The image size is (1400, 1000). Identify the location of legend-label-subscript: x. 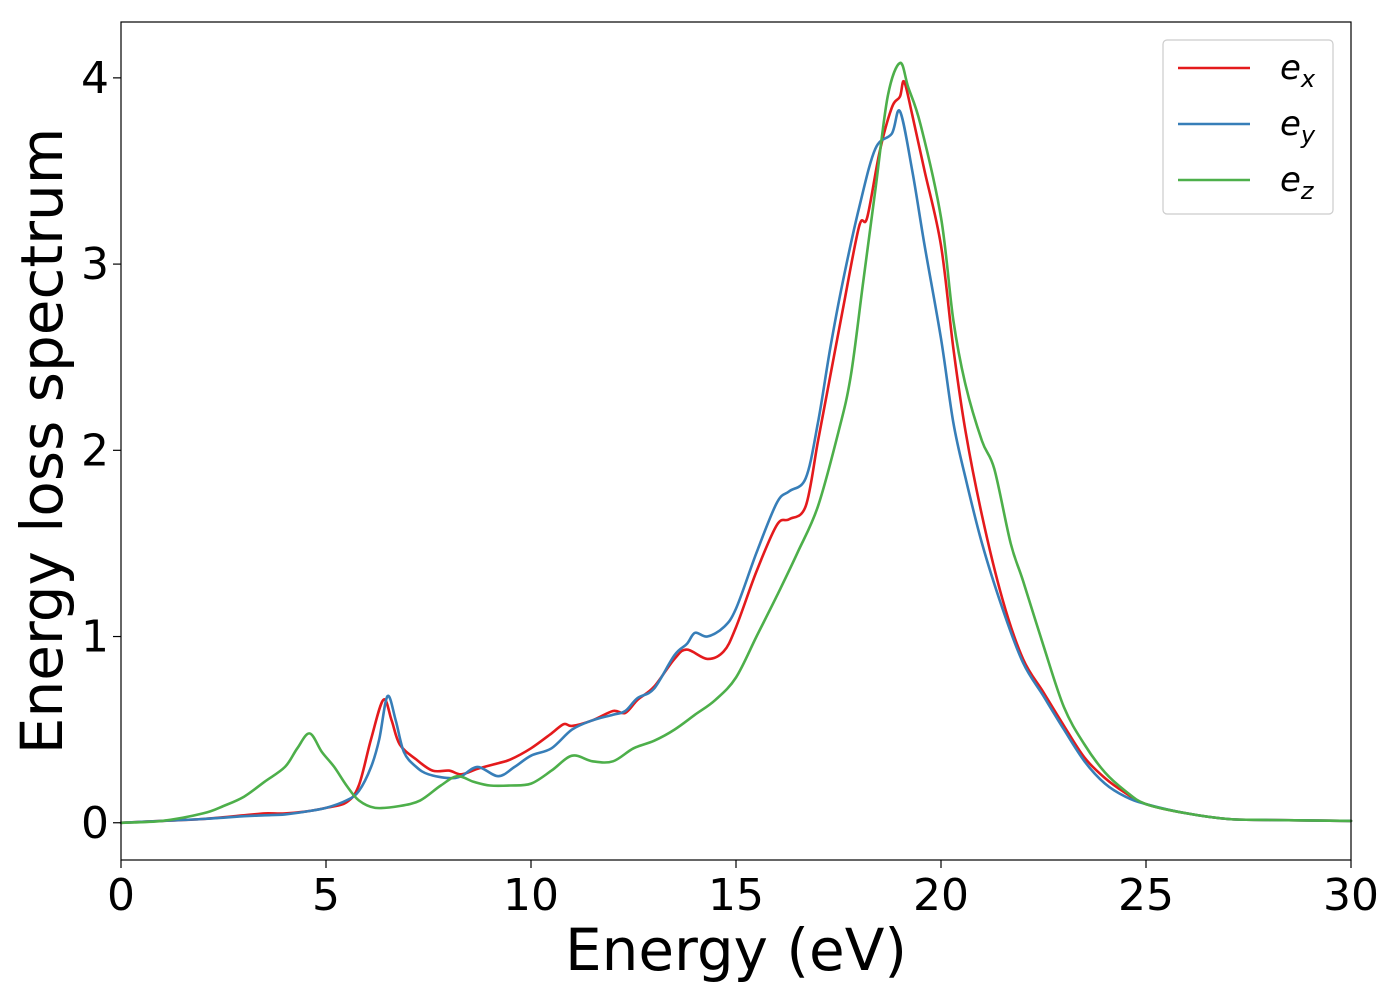
(1308, 79).